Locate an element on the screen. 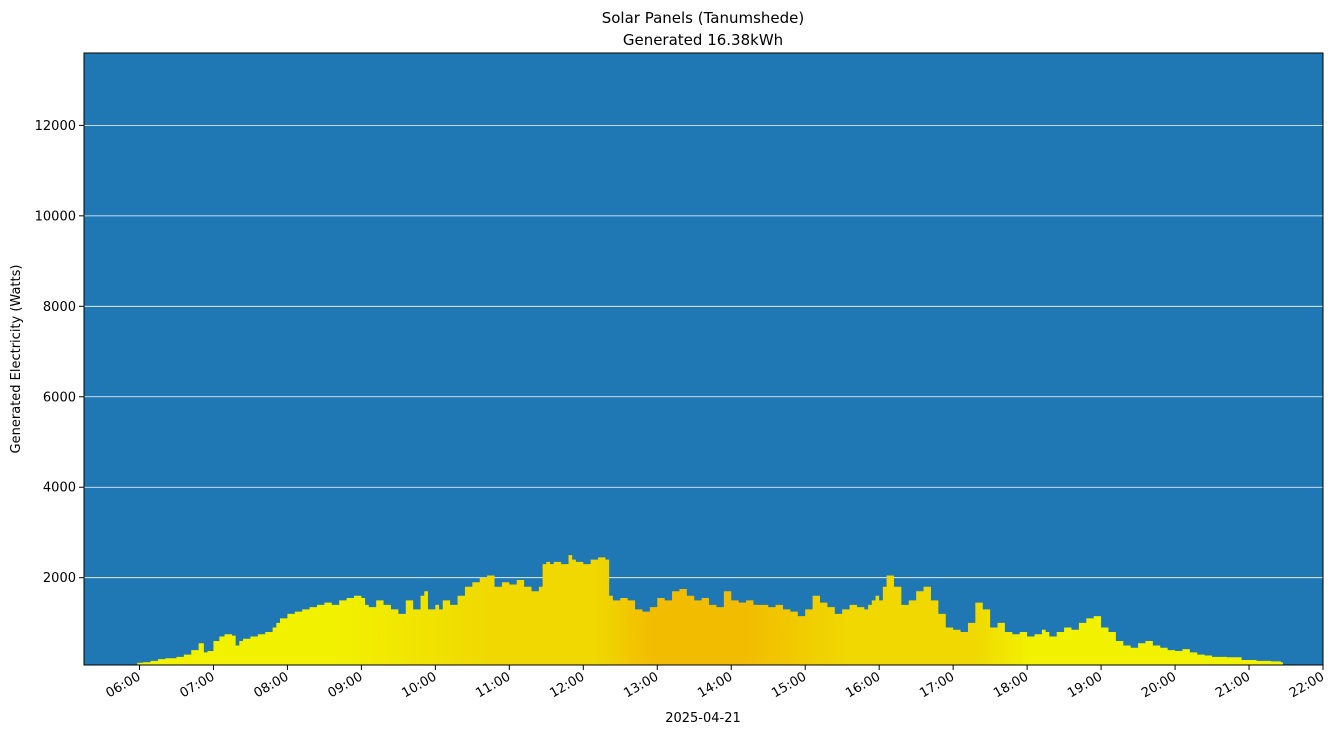 This screenshot has height=736, width=1333. x-tick-label: 11:00 is located at coordinates (493, 685).